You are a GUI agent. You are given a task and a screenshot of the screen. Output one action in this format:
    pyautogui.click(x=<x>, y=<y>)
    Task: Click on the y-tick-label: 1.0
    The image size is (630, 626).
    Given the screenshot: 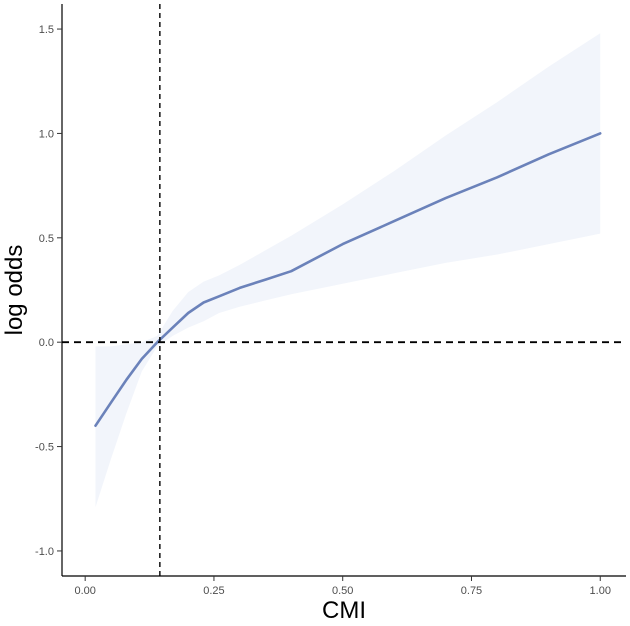 What is the action you would take?
    pyautogui.click(x=46, y=134)
    